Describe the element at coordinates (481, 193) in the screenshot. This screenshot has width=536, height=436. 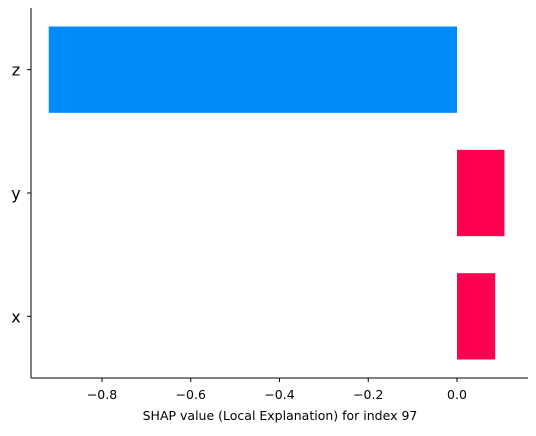
I see `bar-y` at that location.